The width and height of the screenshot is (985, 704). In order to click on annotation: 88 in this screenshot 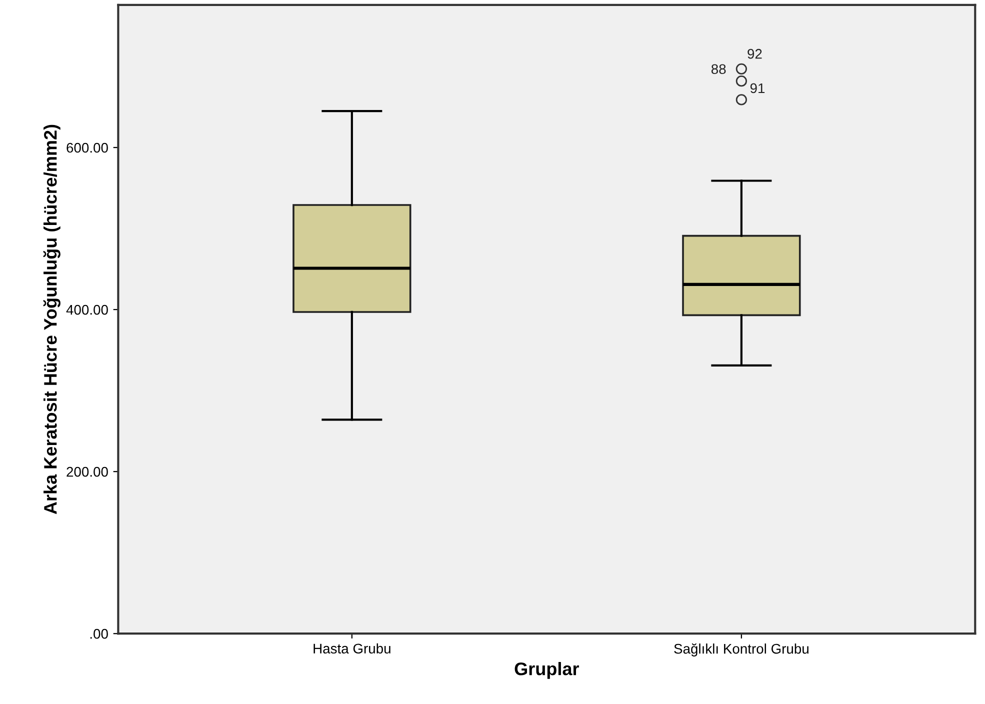, I will do `click(718, 69)`.